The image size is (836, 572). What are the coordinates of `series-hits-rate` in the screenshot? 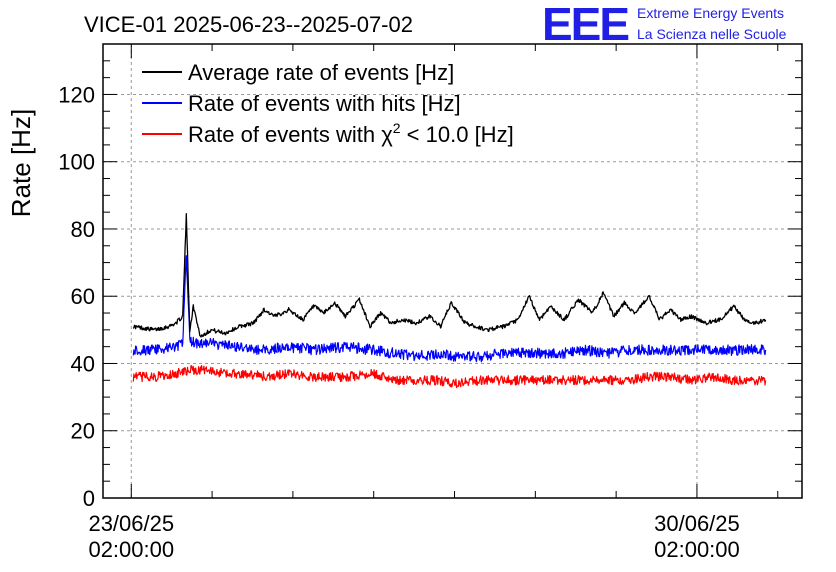 It's located at (449, 309).